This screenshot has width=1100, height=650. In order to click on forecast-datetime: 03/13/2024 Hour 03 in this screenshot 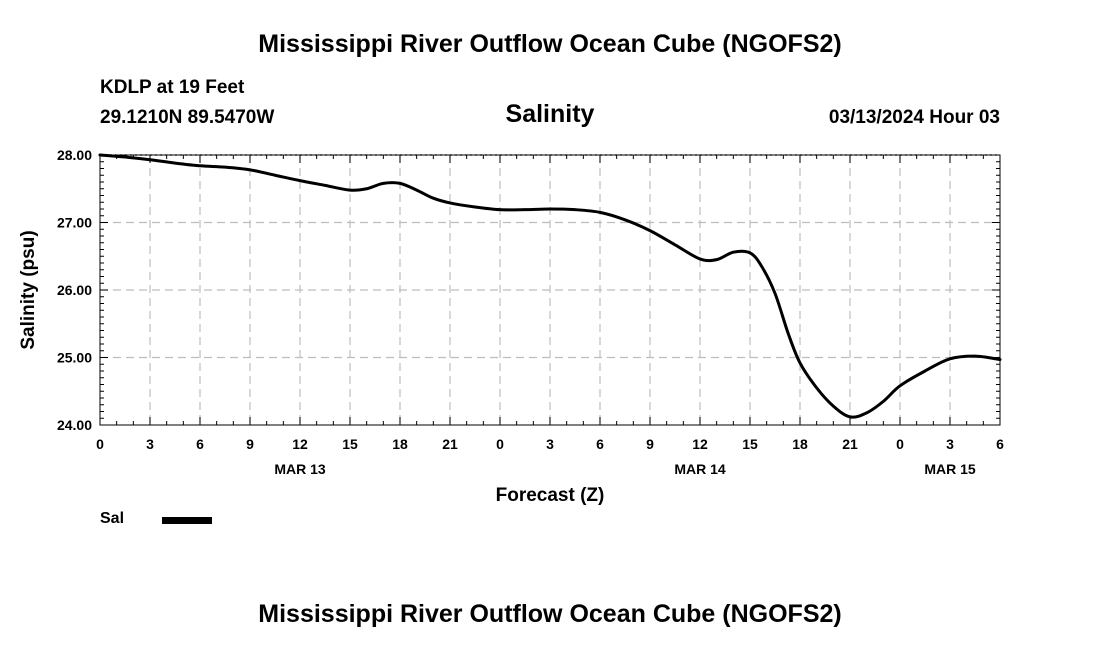, I will do `click(914, 117)`.